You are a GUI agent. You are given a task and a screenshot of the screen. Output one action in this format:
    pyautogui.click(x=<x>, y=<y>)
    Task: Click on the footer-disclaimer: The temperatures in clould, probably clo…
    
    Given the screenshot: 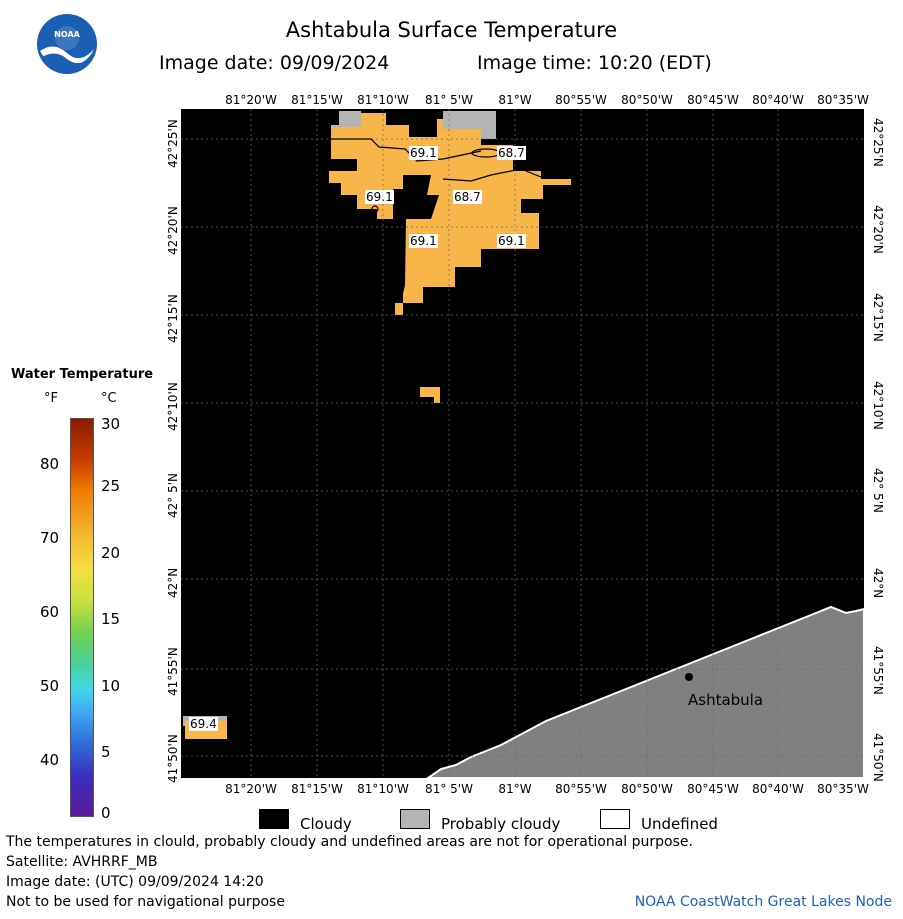 What is the action you would take?
    pyautogui.click(x=349, y=842)
    